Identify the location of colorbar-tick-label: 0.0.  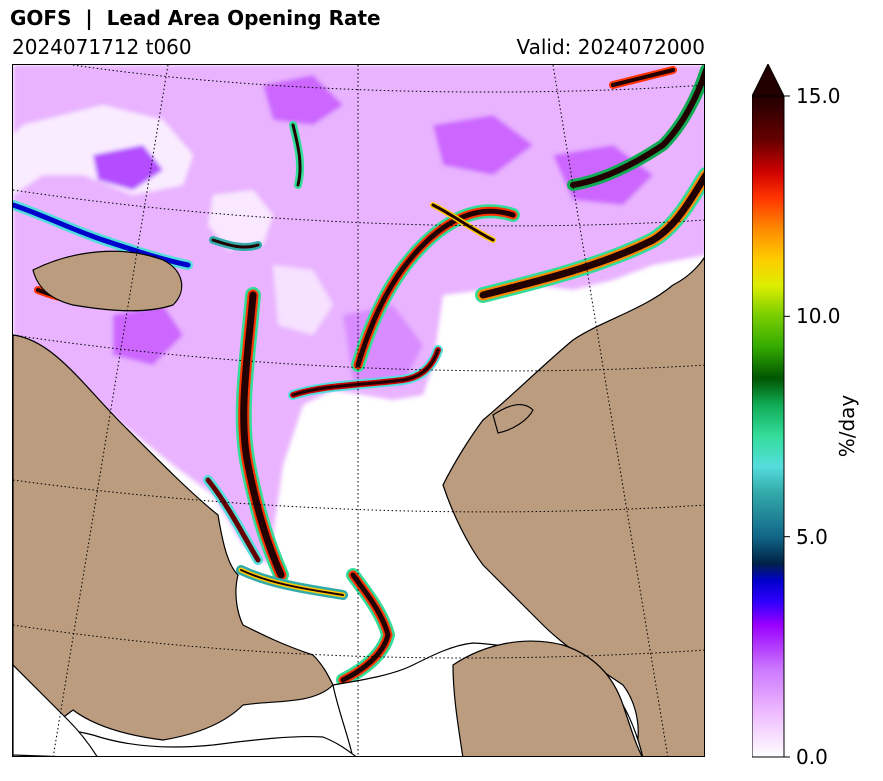
(812, 757).